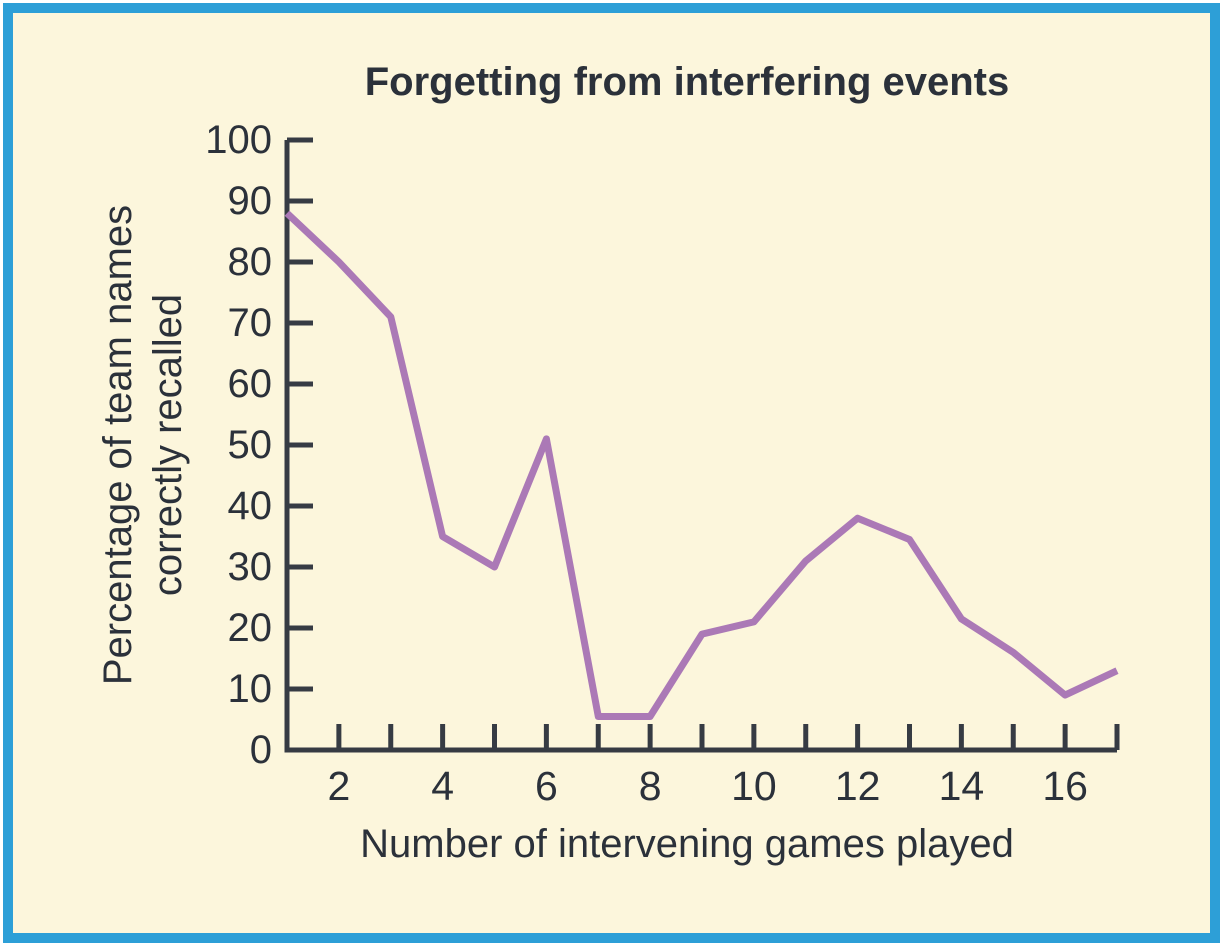 The height and width of the screenshot is (946, 1223). I want to click on y-tick-label: 0, so click(261, 750).